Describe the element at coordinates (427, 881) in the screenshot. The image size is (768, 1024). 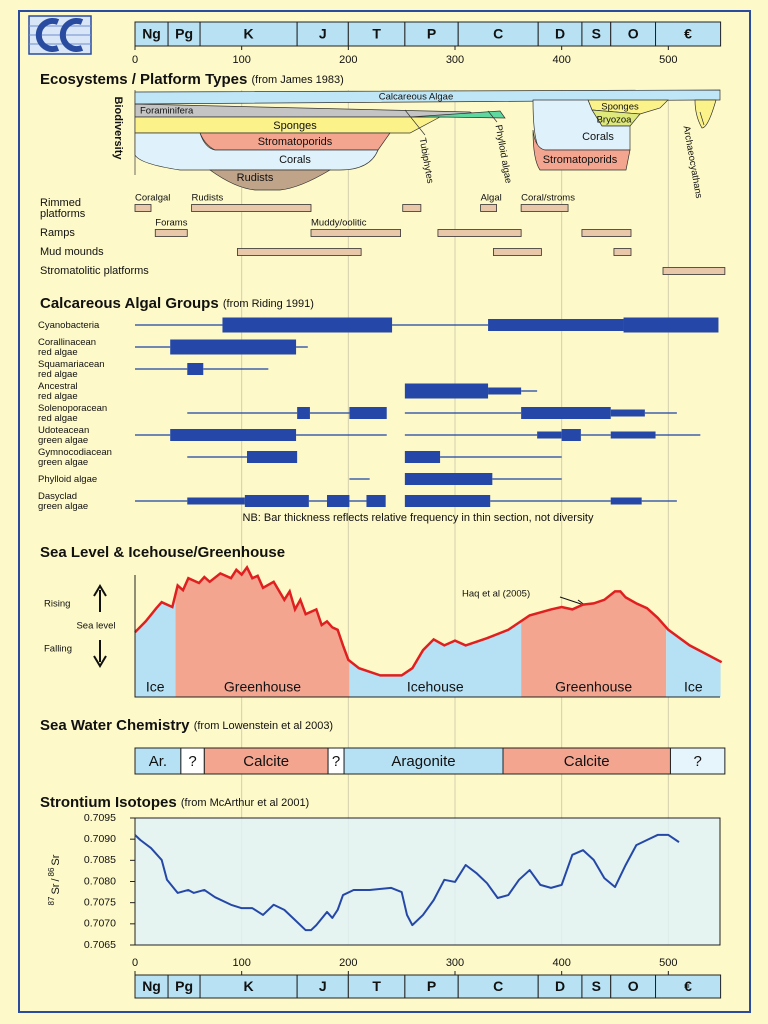
I see `plot-area` at that location.